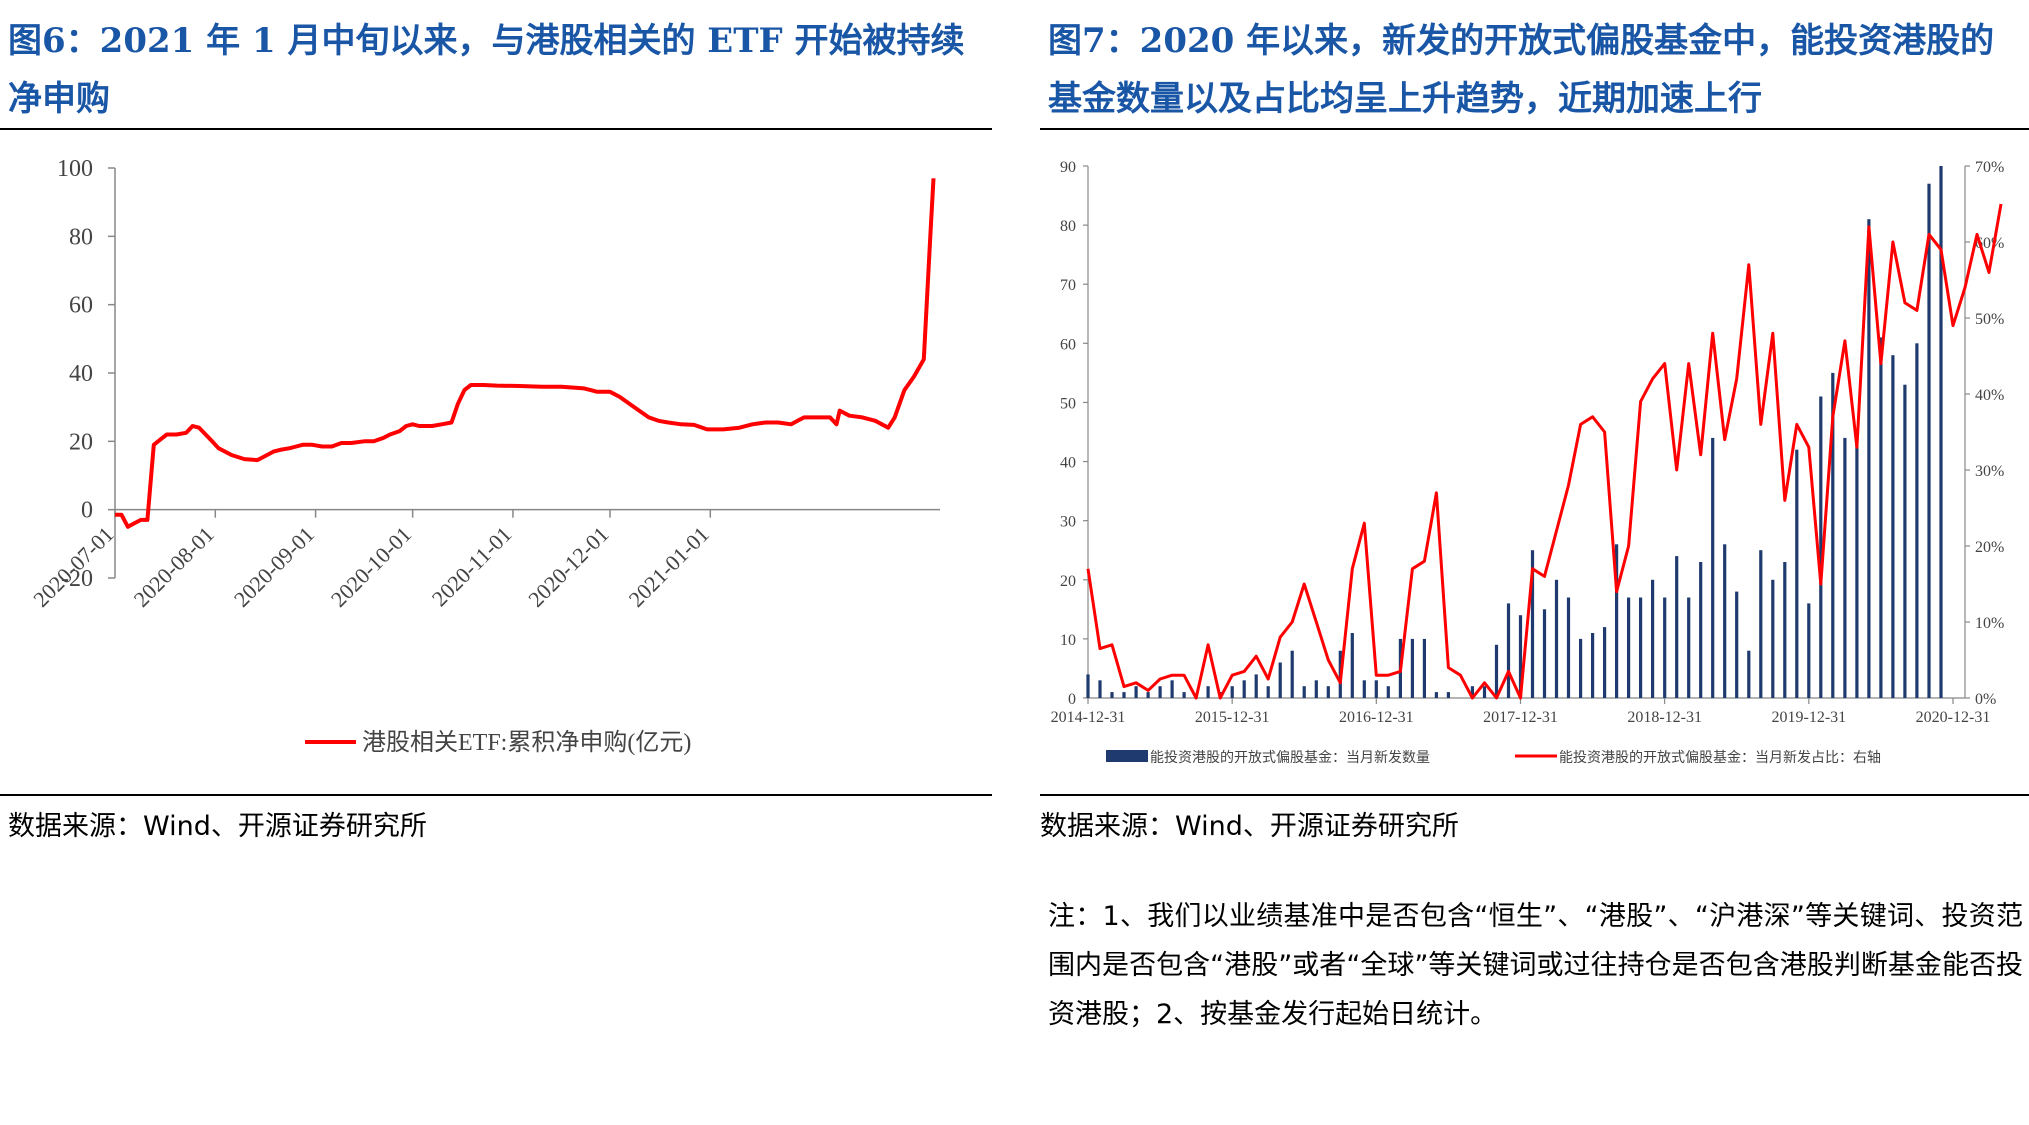 This screenshot has width=2029, height=1125. What do you see at coordinates (217, 826) in the screenshot?
I see `figure-6-source: 数据来源：Wind、开源证券研究所` at bounding box center [217, 826].